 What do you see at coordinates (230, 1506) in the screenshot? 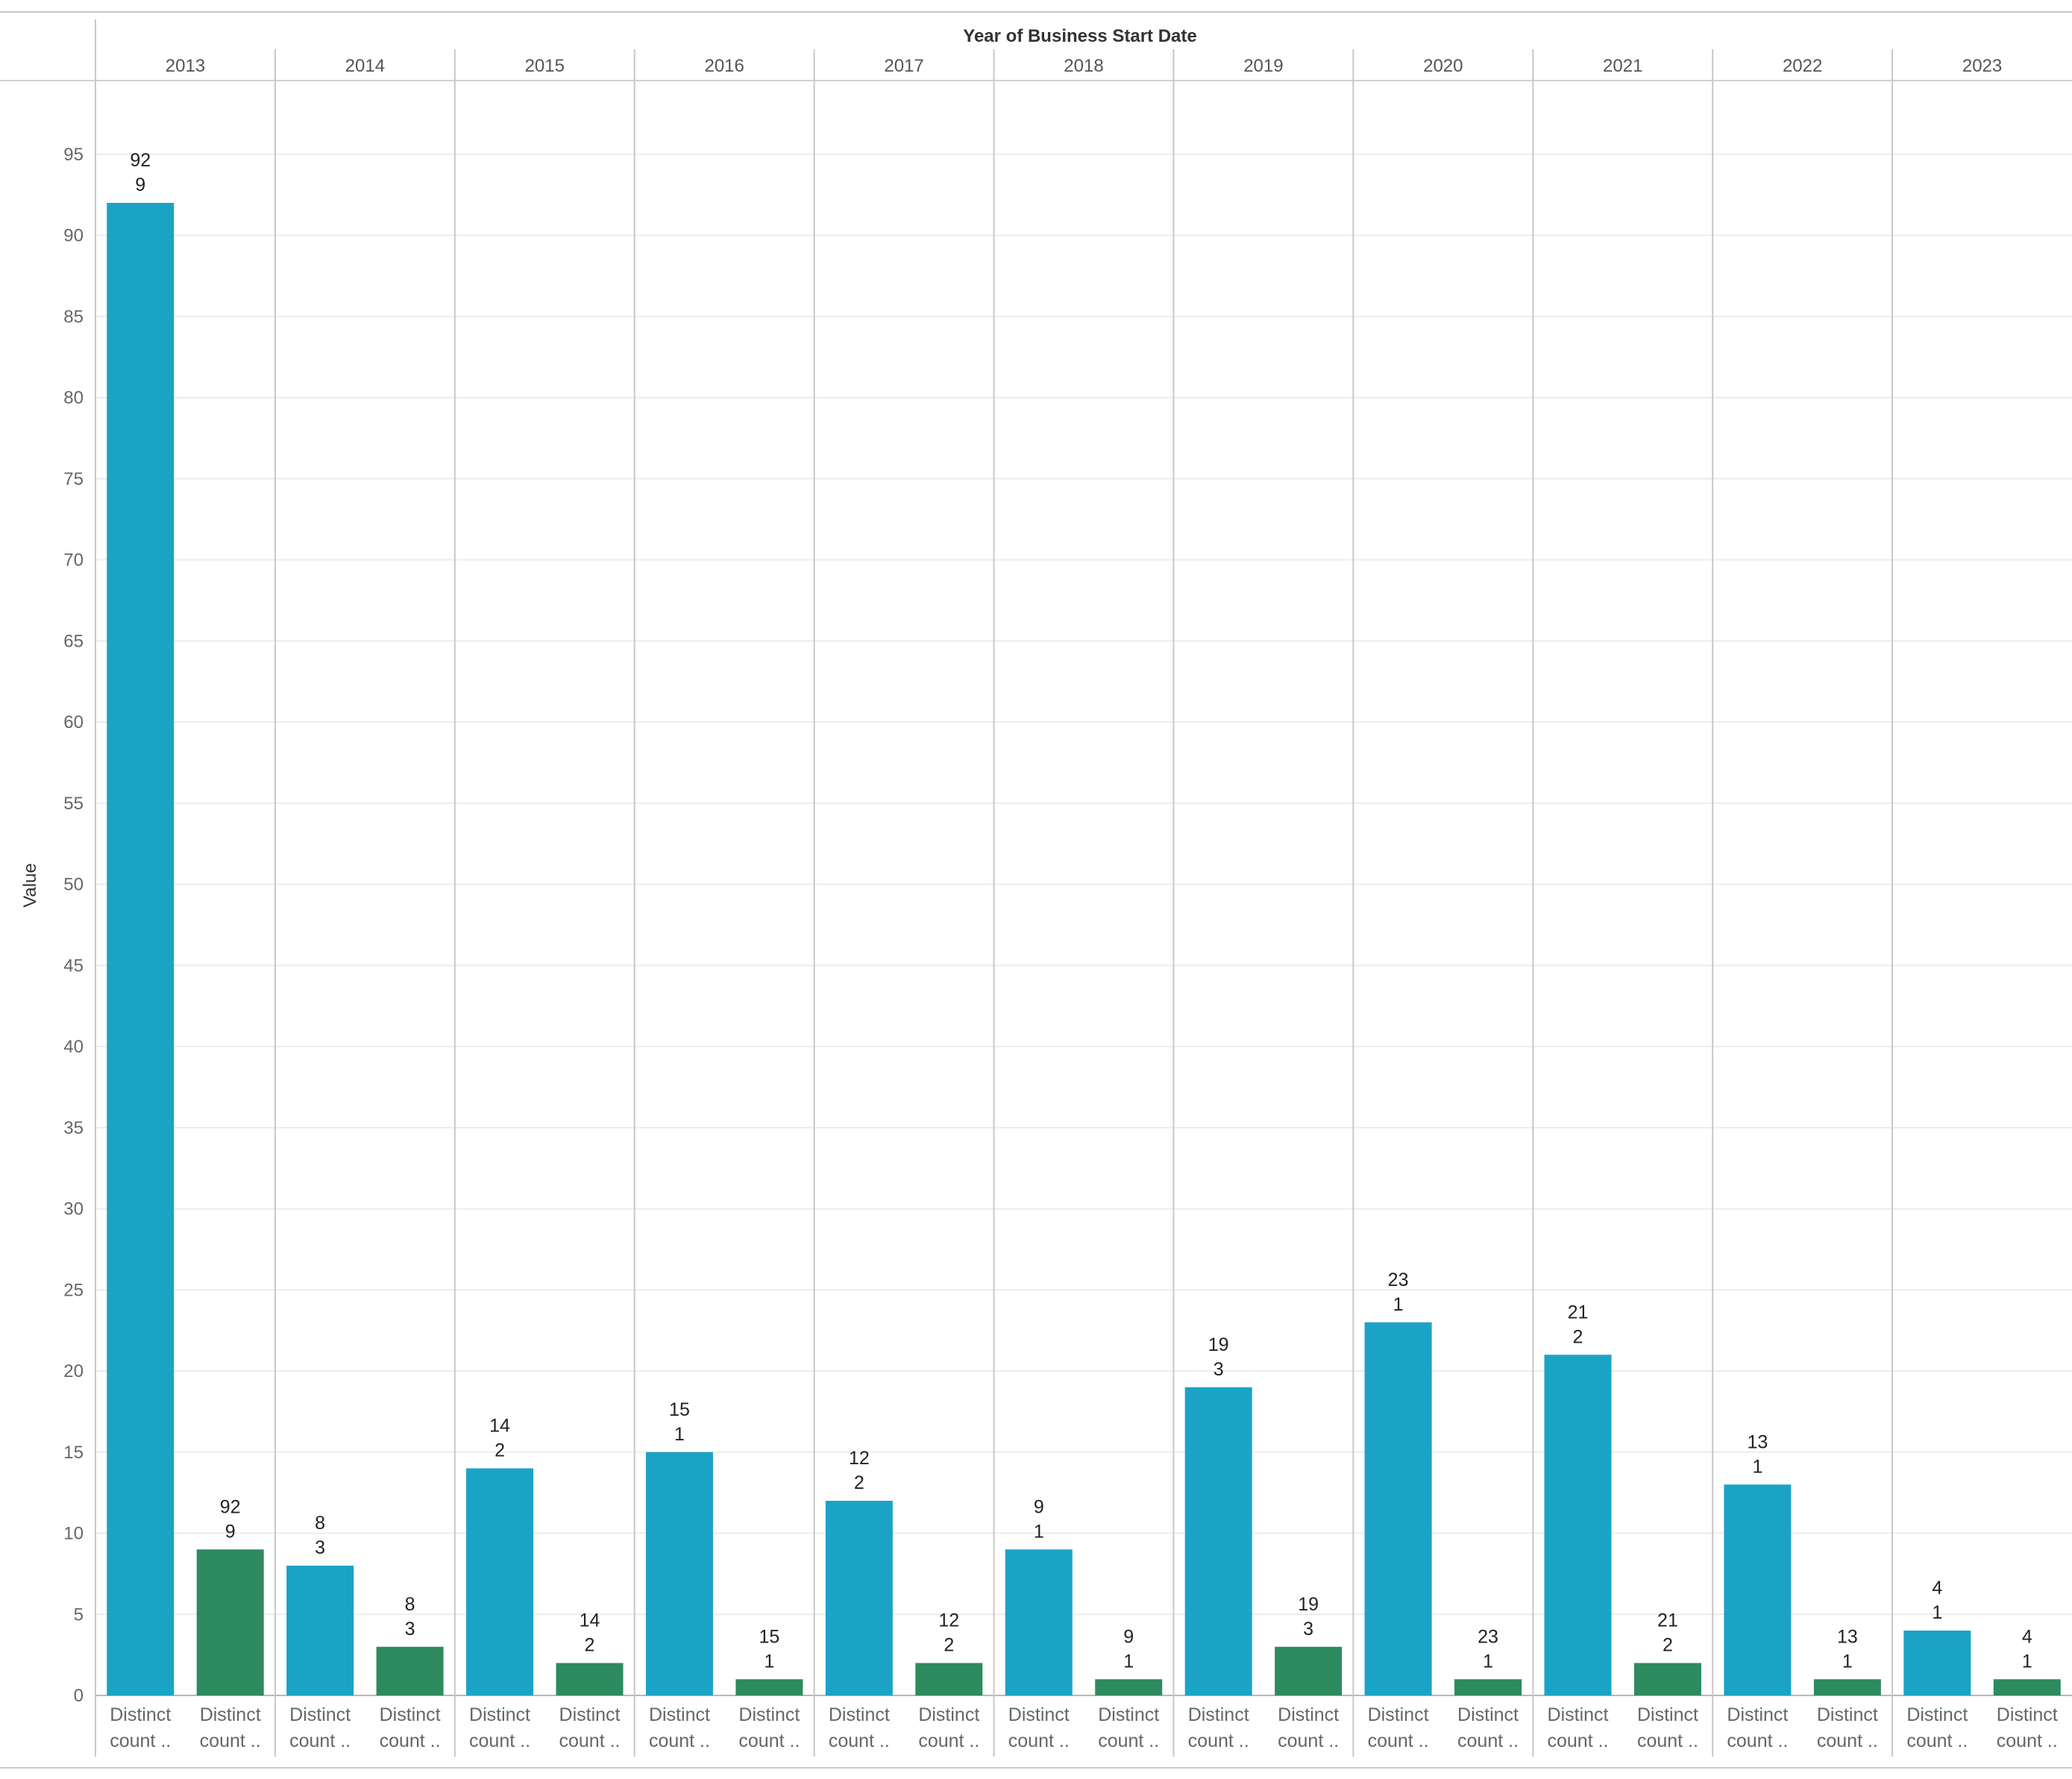
I see `data-label: 92` at bounding box center [230, 1506].